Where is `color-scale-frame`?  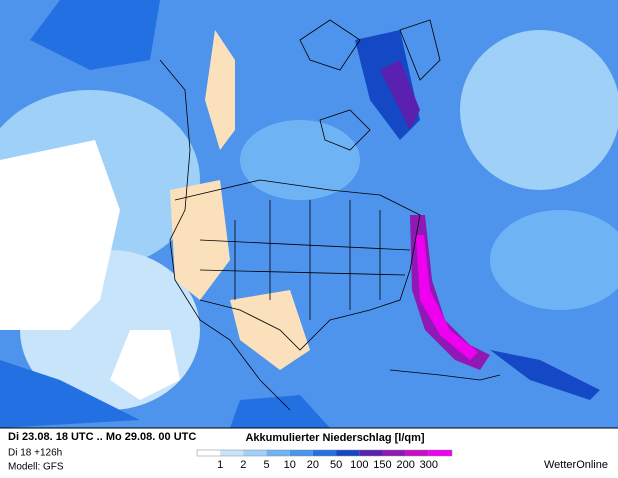
color-scale-frame is located at coordinates (324, 453).